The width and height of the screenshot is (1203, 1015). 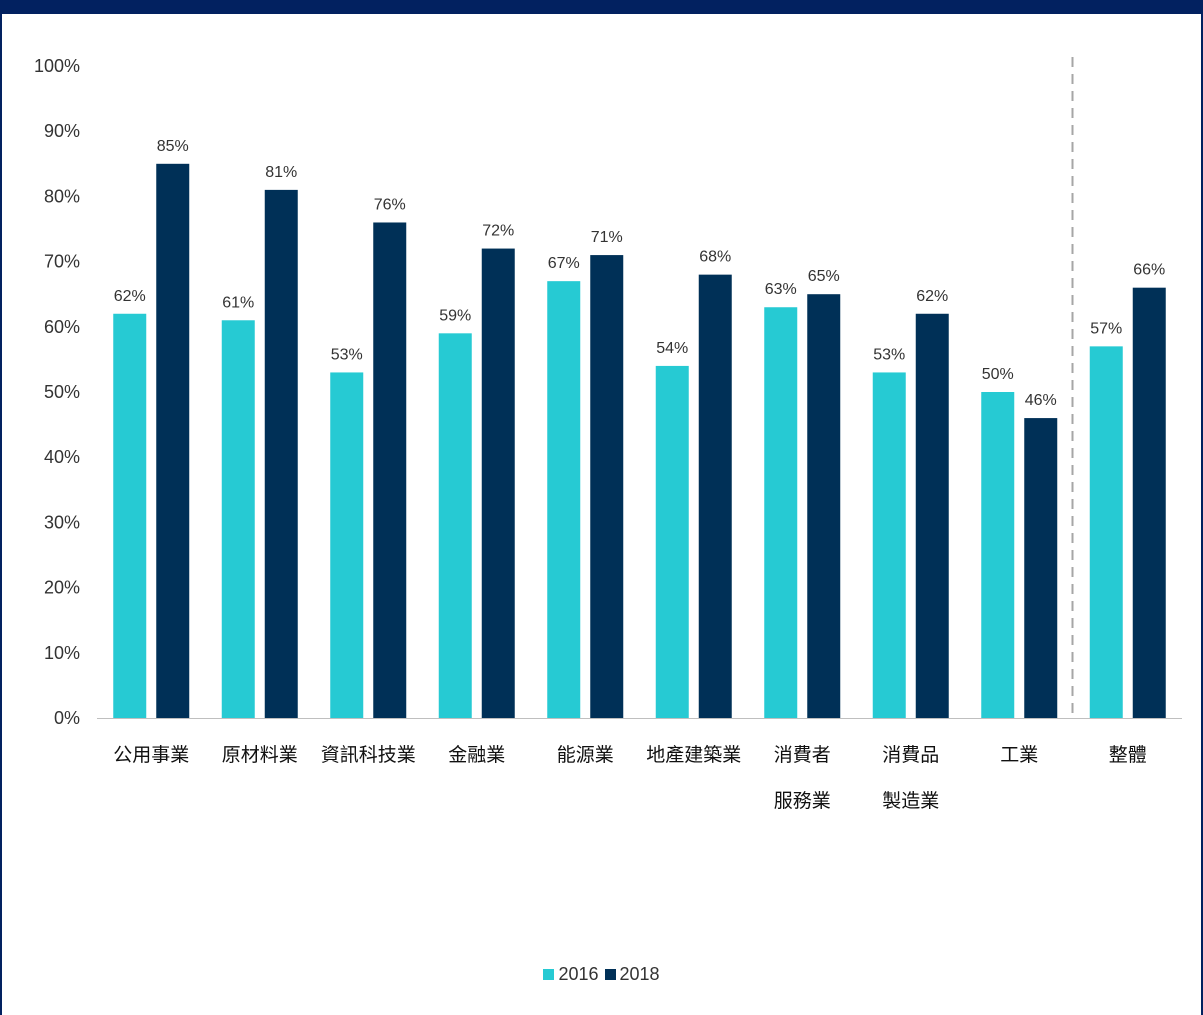 I want to click on data-label-2018: 68%, so click(x=715, y=257).